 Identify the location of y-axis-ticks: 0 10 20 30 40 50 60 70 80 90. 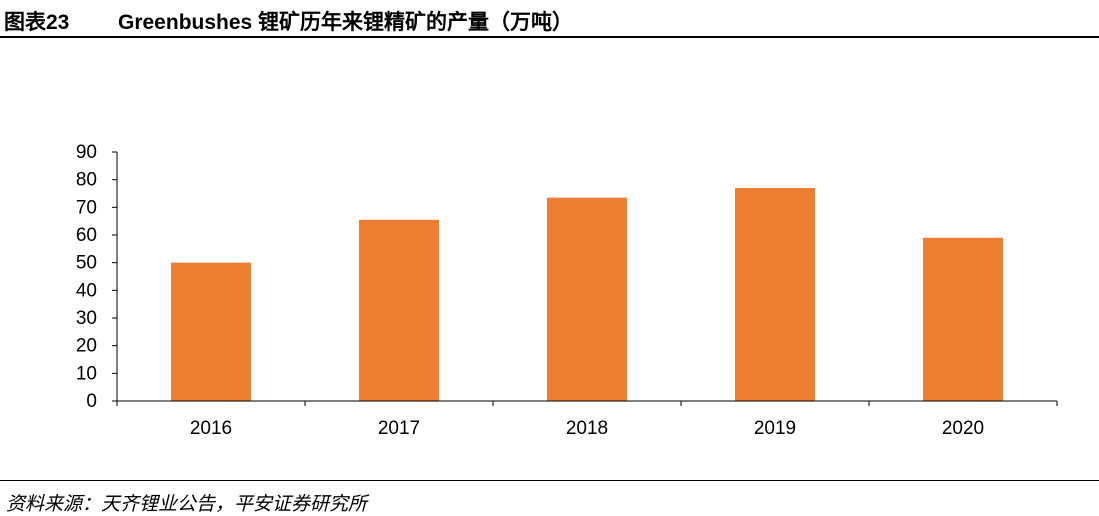
(96, 277).